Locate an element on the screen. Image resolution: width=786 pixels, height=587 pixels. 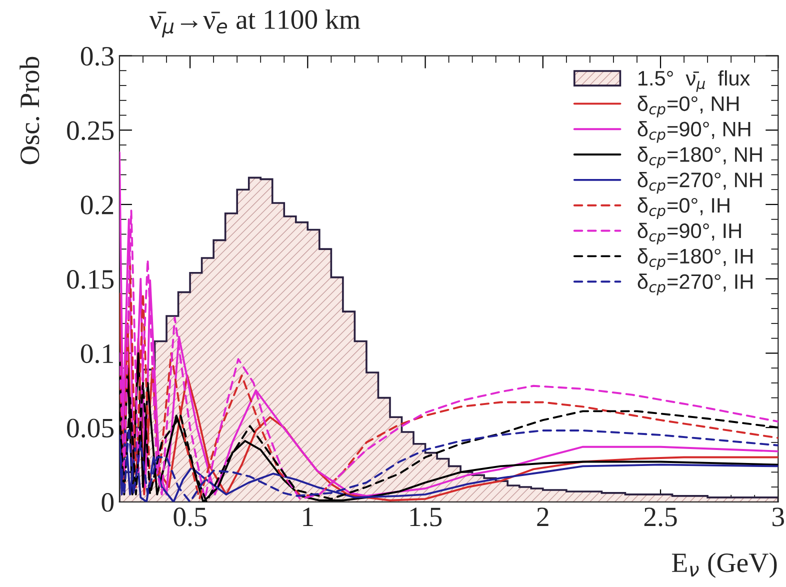
x-tick-label: 1 is located at coordinates (308, 517).